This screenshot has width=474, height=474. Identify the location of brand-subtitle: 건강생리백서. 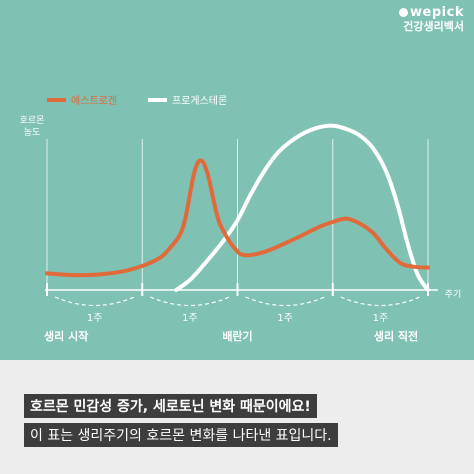
(433, 26).